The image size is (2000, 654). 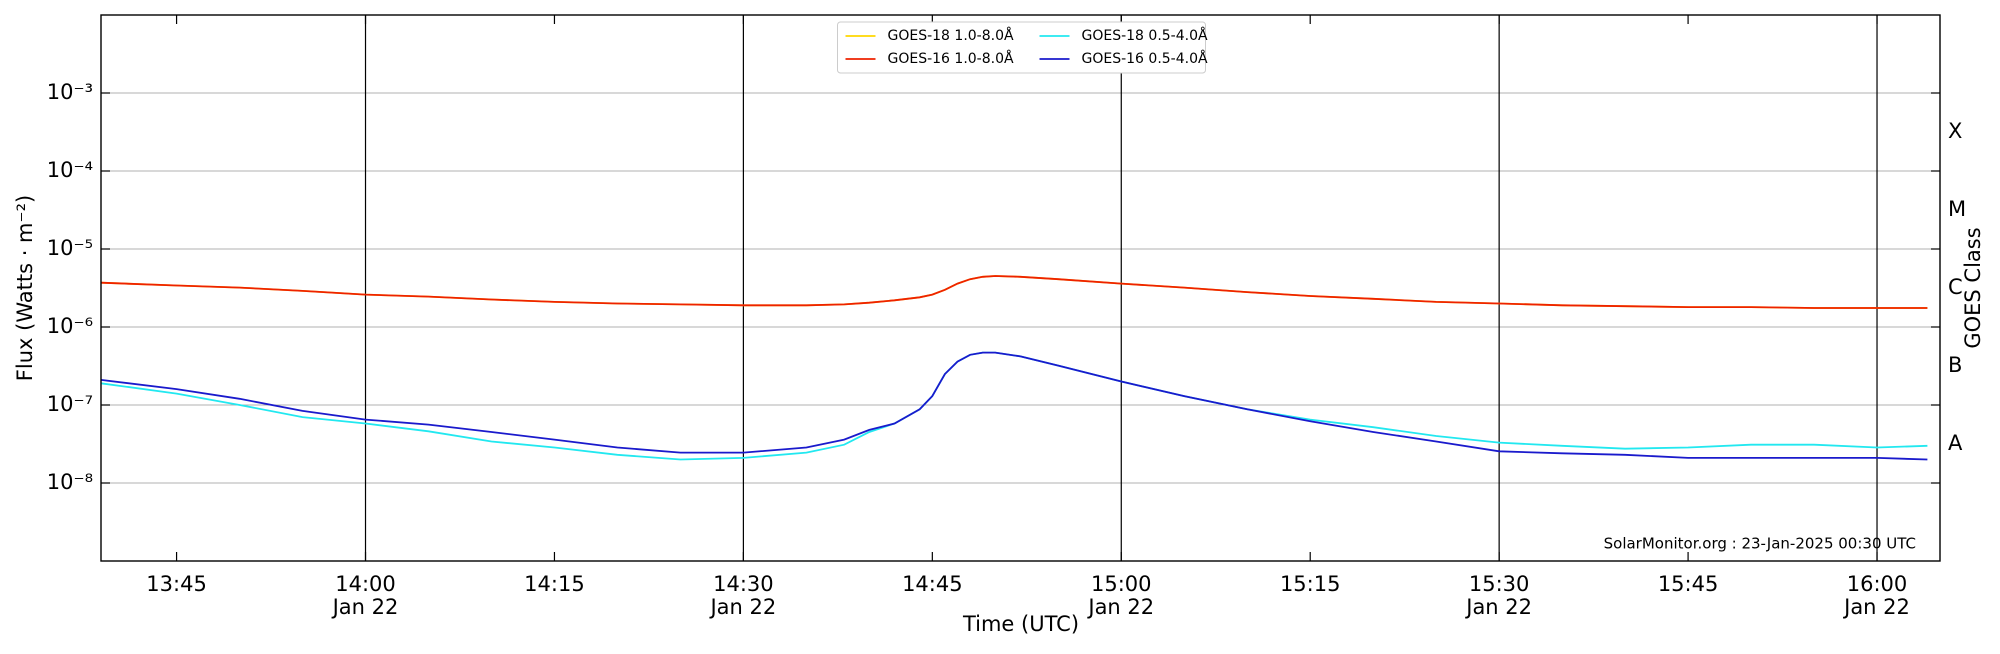 What do you see at coordinates (1121, 584) in the screenshot?
I see `x-tick-label: 15:00` at bounding box center [1121, 584].